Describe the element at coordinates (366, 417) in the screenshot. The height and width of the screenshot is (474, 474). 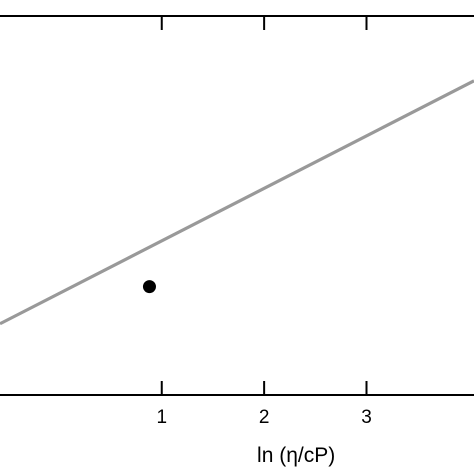
I see `x-tick-label-3: 3` at that location.